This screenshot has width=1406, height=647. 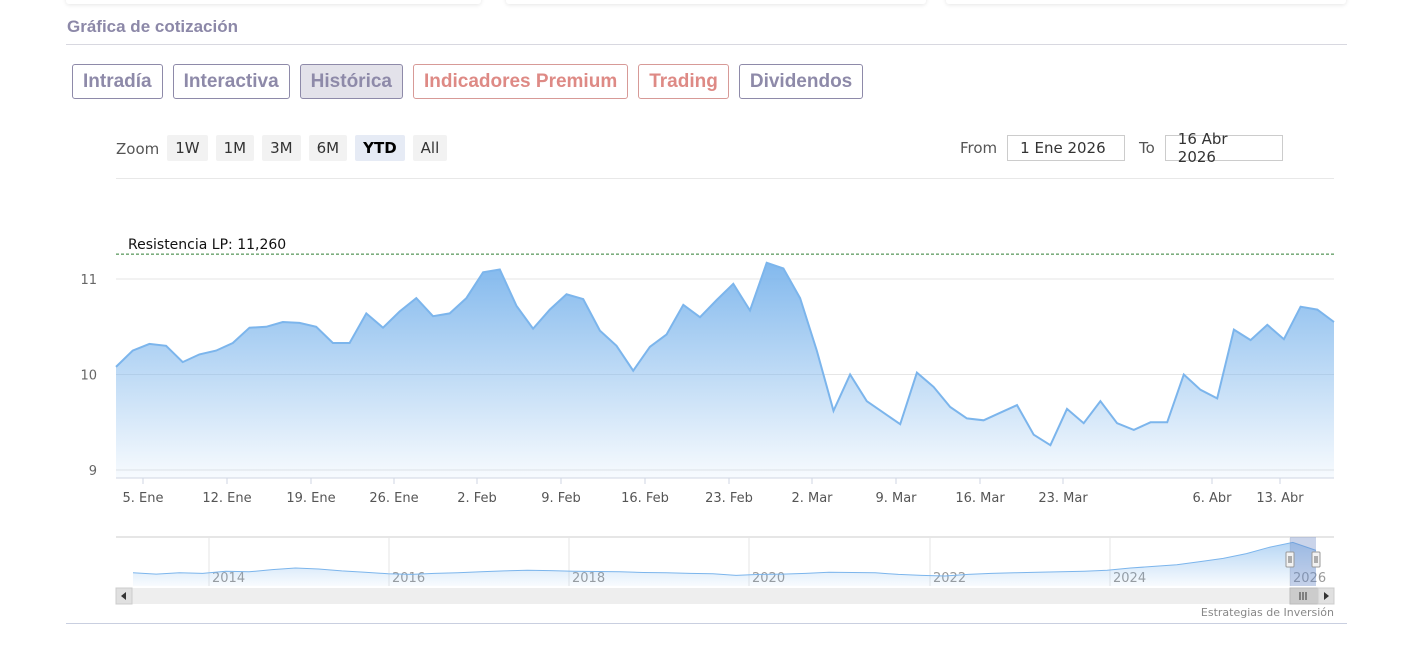 What do you see at coordinates (138, 149) in the screenshot?
I see `zoom-label: Zoom` at bounding box center [138, 149].